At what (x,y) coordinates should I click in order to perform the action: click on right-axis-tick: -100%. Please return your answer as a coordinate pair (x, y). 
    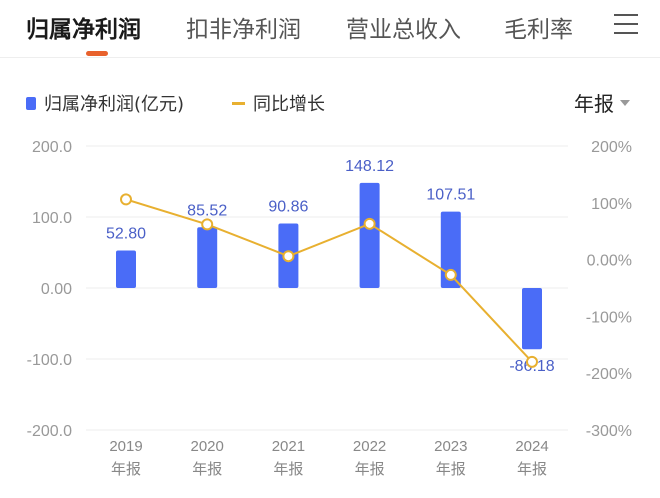
    Looking at the image, I should click on (609, 317).